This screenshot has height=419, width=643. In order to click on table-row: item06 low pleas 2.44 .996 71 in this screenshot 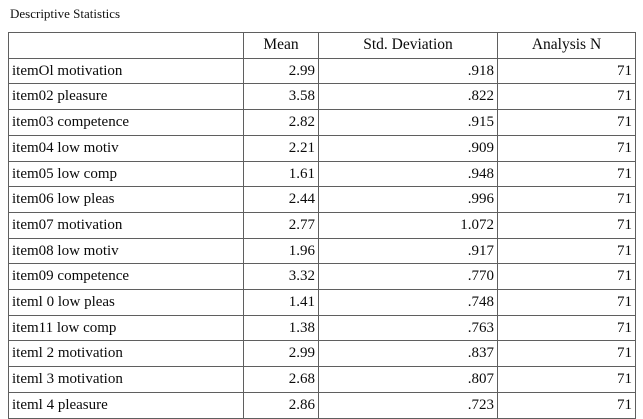, I will do `click(322, 199)`.